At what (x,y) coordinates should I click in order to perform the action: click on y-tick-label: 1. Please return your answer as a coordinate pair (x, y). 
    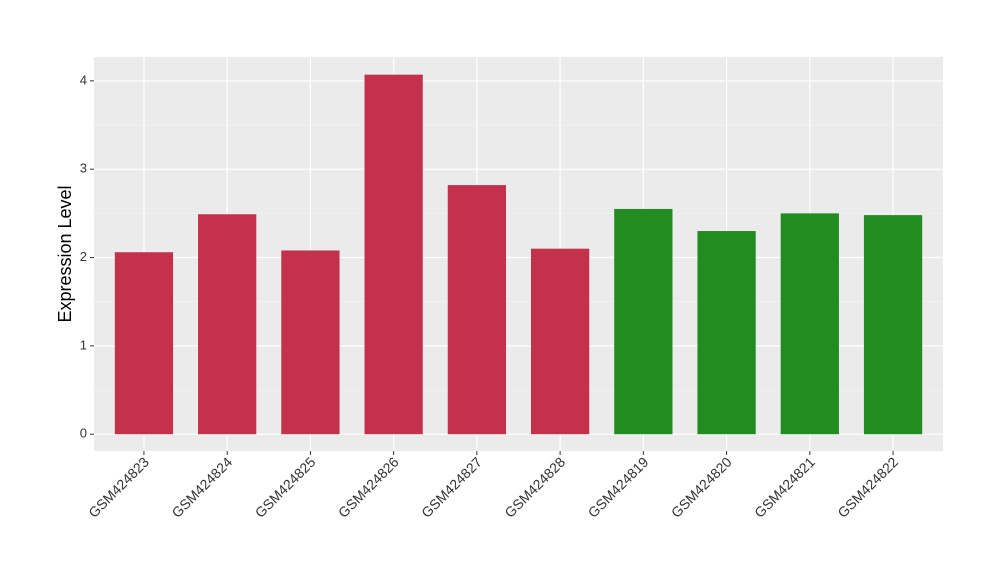
    Looking at the image, I should click on (83, 344).